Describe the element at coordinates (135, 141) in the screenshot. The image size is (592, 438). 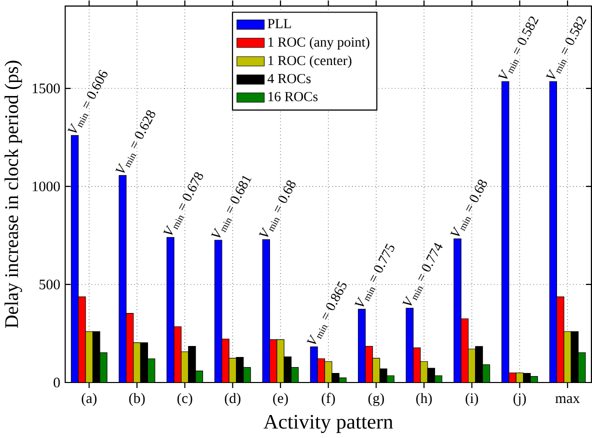
I see `annotation: V$_{min}$ = 0.628` at that location.